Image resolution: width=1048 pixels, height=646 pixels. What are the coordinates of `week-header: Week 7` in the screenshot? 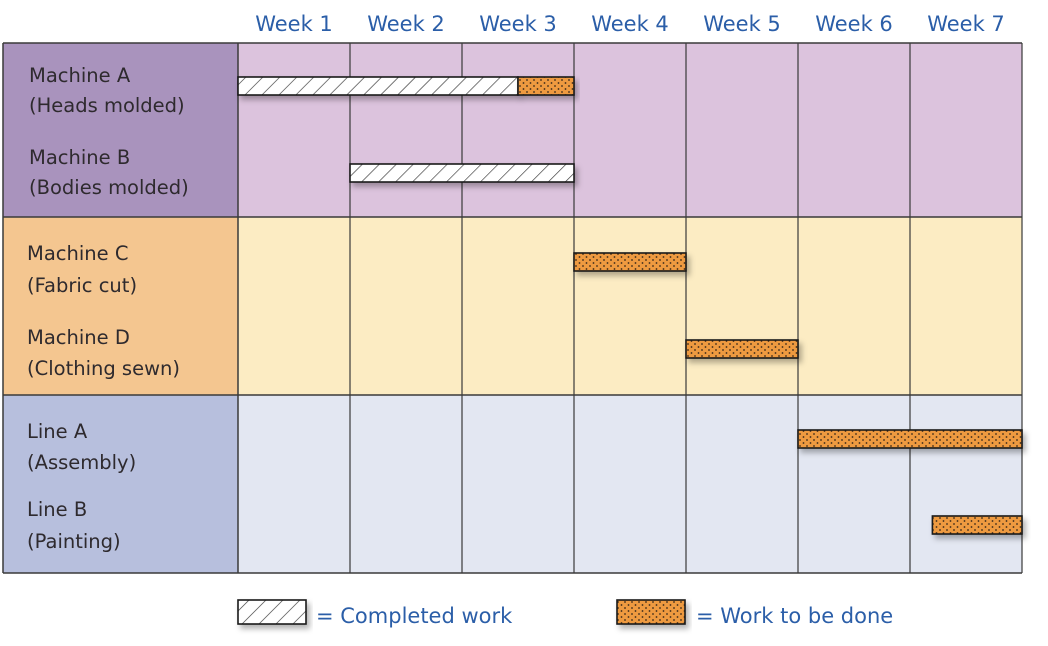 It's located at (966, 24).